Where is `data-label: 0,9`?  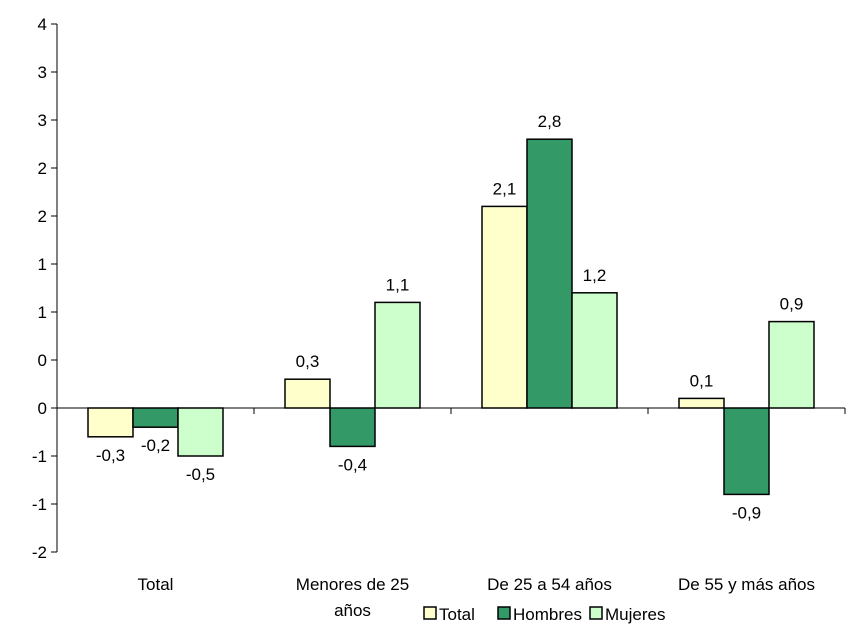 data-label: 0,9 is located at coordinates (792, 304).